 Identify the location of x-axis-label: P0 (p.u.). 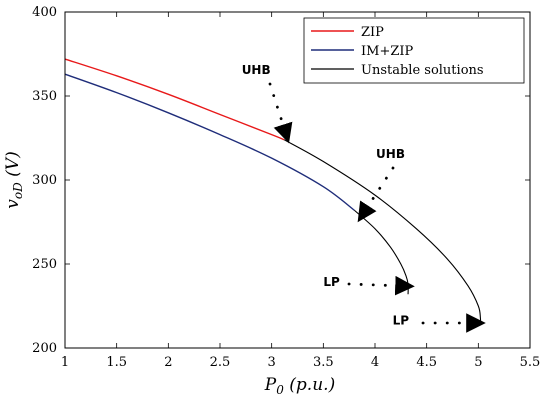
(299, 386).